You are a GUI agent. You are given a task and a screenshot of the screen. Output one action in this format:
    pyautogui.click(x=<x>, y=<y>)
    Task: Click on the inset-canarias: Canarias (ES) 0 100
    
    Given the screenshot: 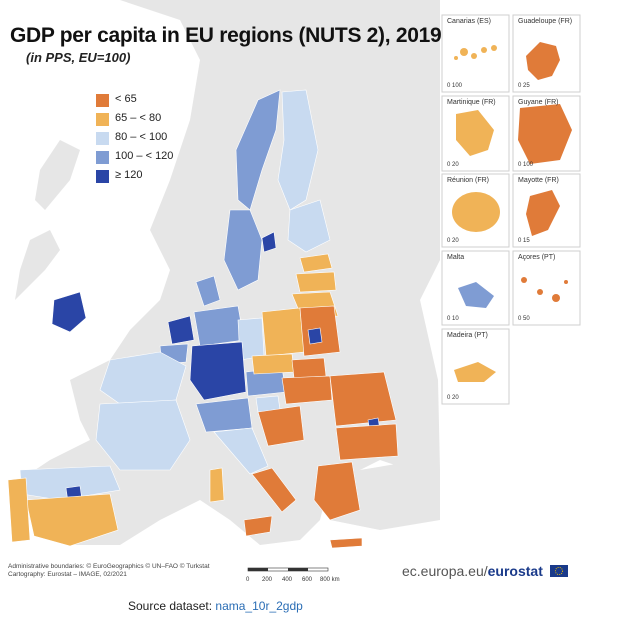 What is the action you would take?
    pyautogui.click(x=475, y=53)
    